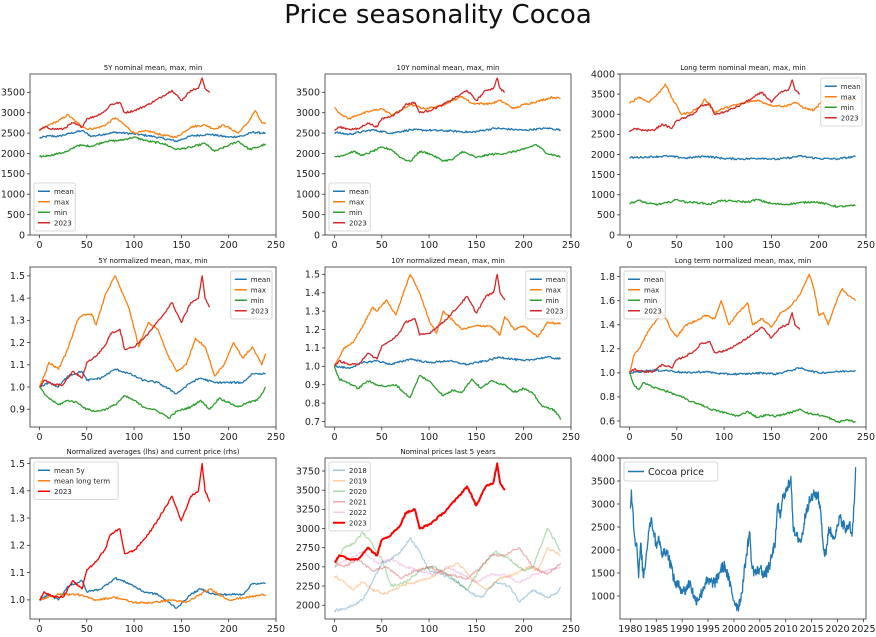 This screenshot has height=637, width=876. I want to click on legend-label: min, so click(552, 301).